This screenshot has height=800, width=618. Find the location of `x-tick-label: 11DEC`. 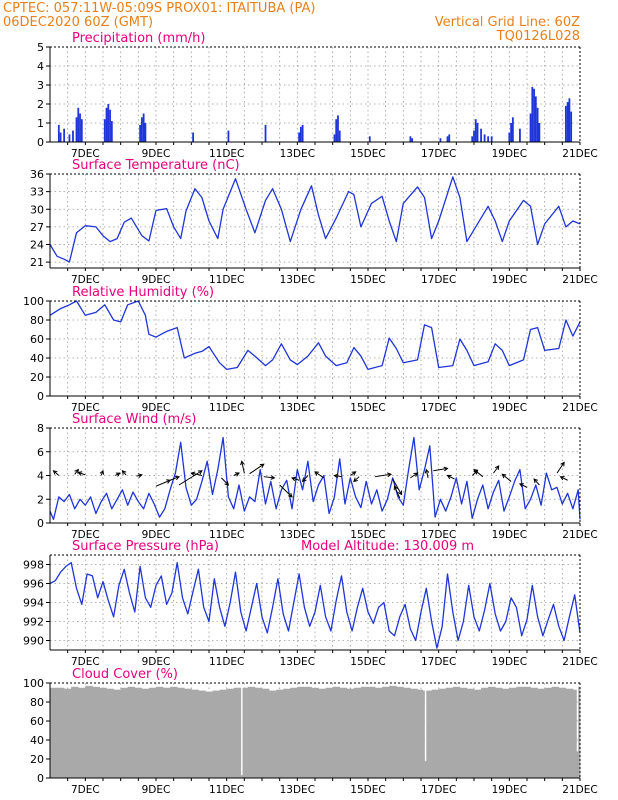

x-tick-label: 11DEC is located at coordinates (226, 535).